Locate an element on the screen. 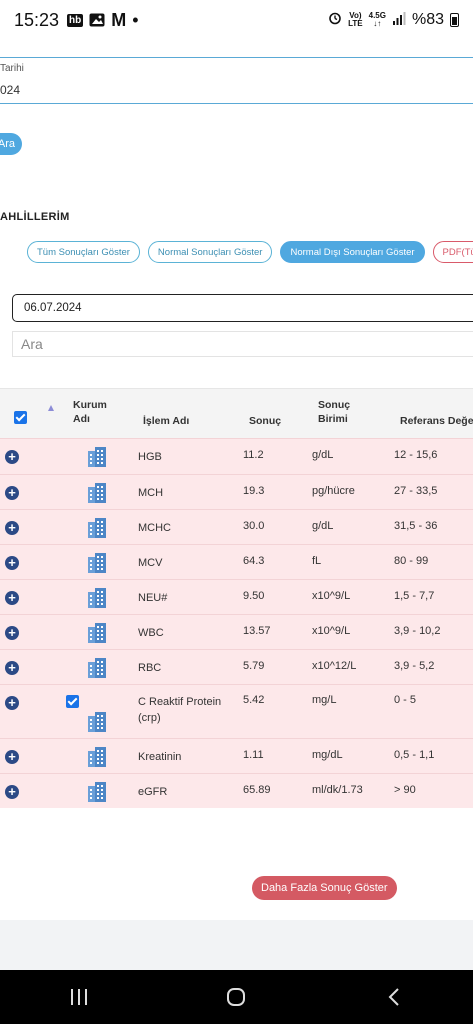  recents-button is located at coordinates (79, 997).